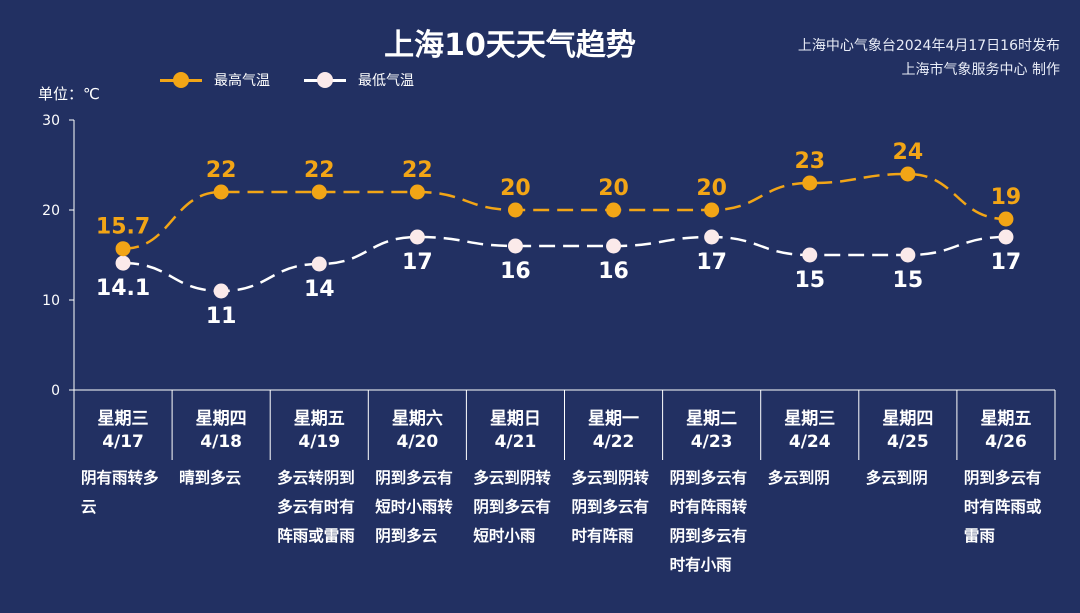  Describe the element at coordinates (613, 442) in the screenshot. I see `date-label: 4/22` at that location.